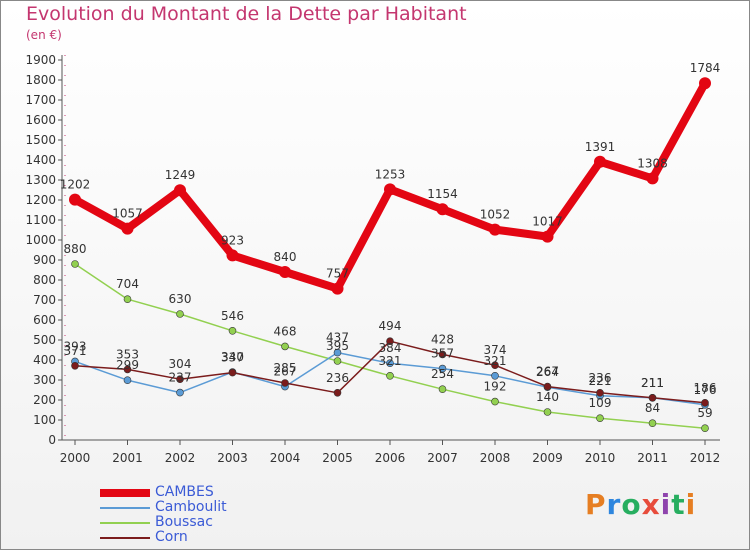 The height and width of the screenshot is (550, 750). What do you see at coordinates (180, 299) in the screenshot?
I see `data-label: 630` at bounding box center [180, 299].